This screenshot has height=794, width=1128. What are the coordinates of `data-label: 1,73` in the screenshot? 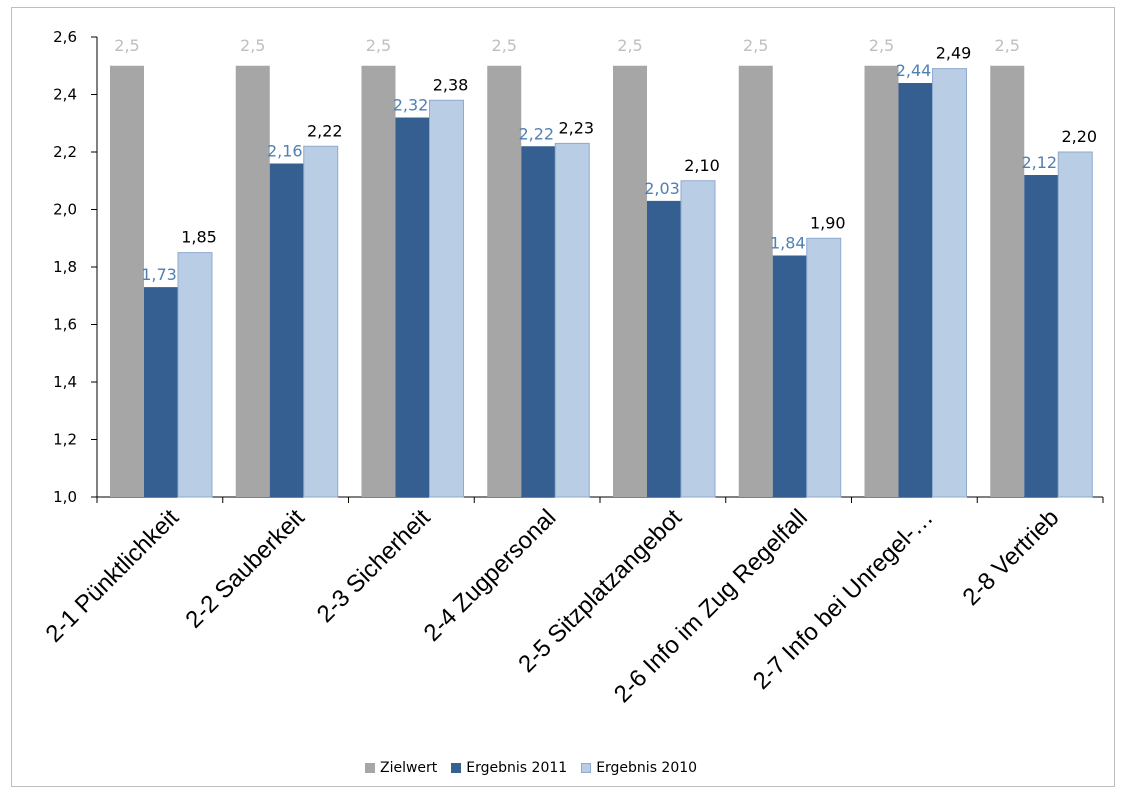 It's located at (159, 274).